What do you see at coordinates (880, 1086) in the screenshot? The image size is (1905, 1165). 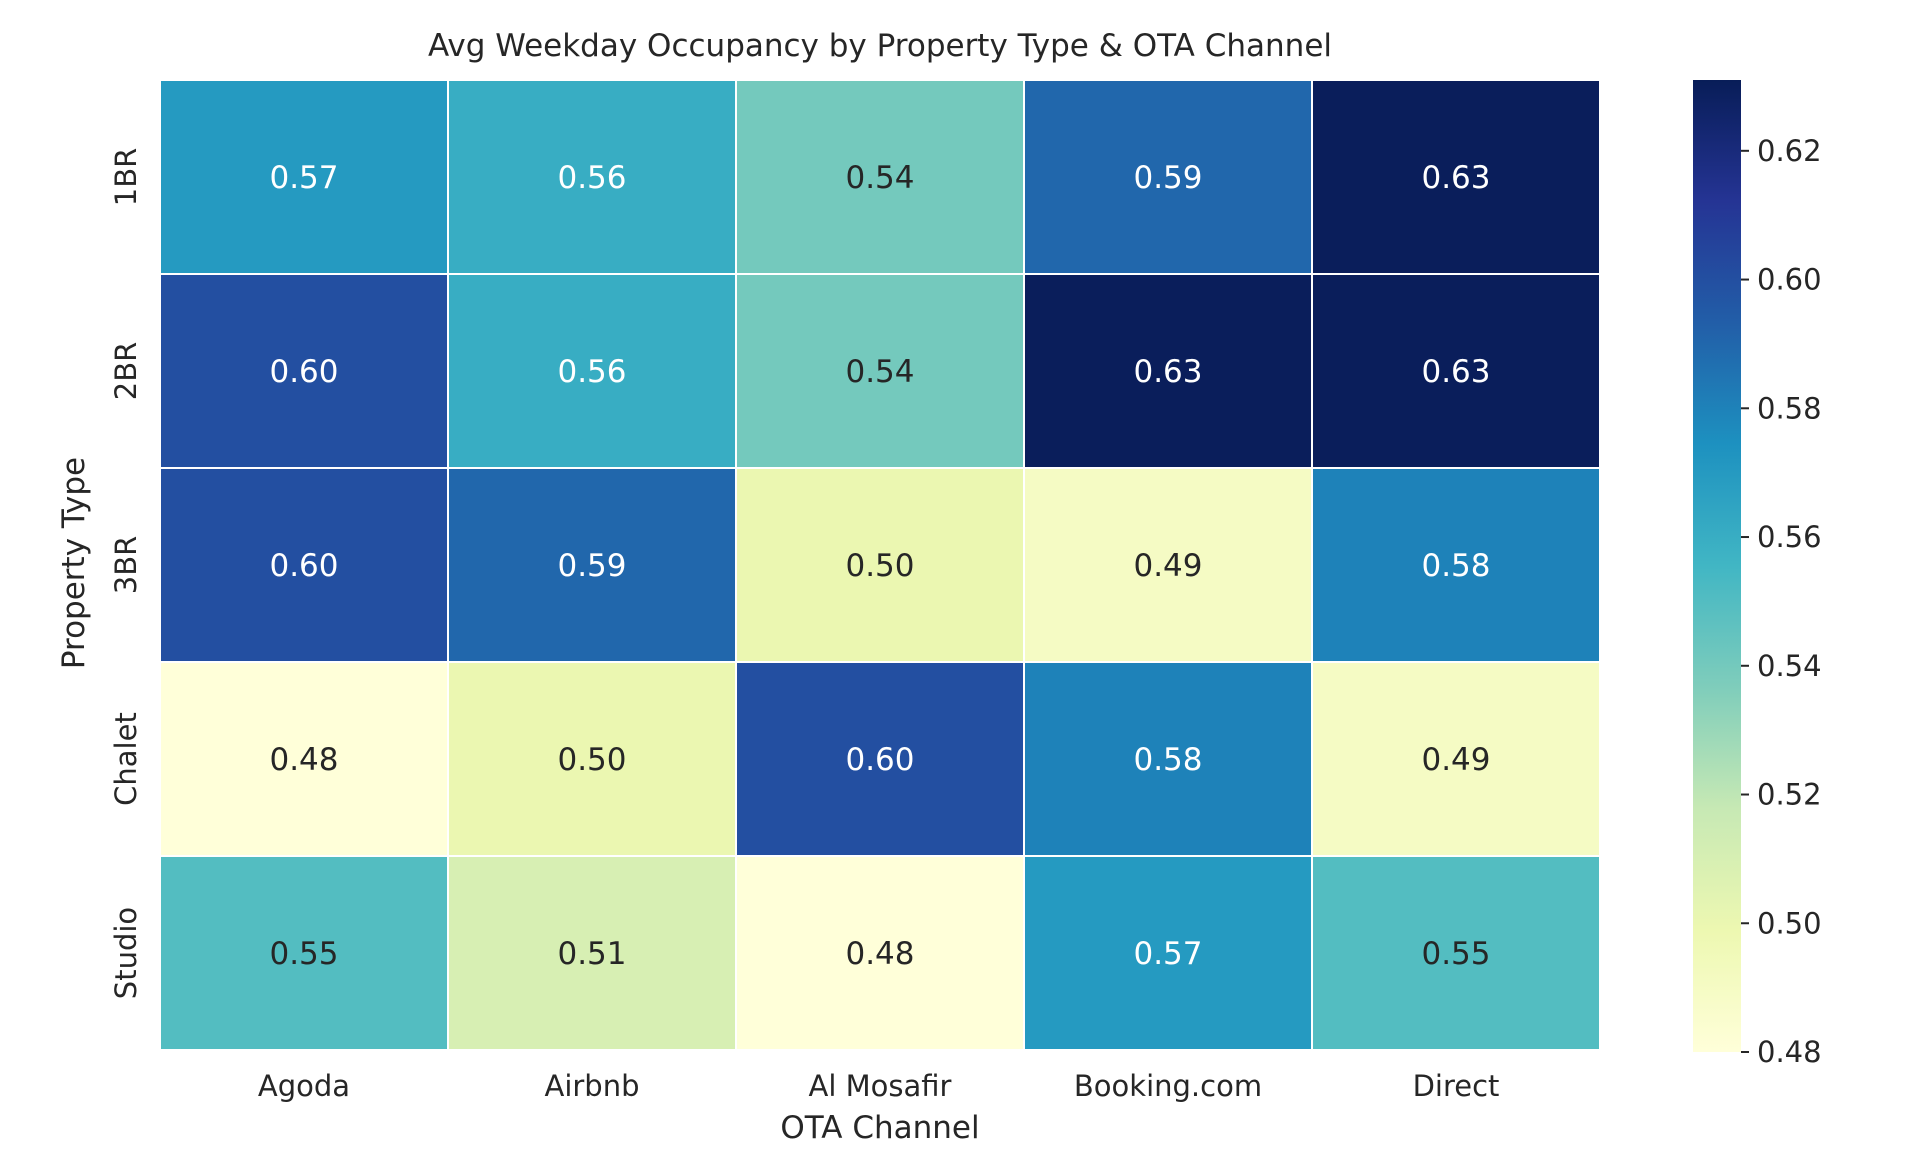 I see `x-tick-label: Al Mosafir` at bounding box center [880, 1086].